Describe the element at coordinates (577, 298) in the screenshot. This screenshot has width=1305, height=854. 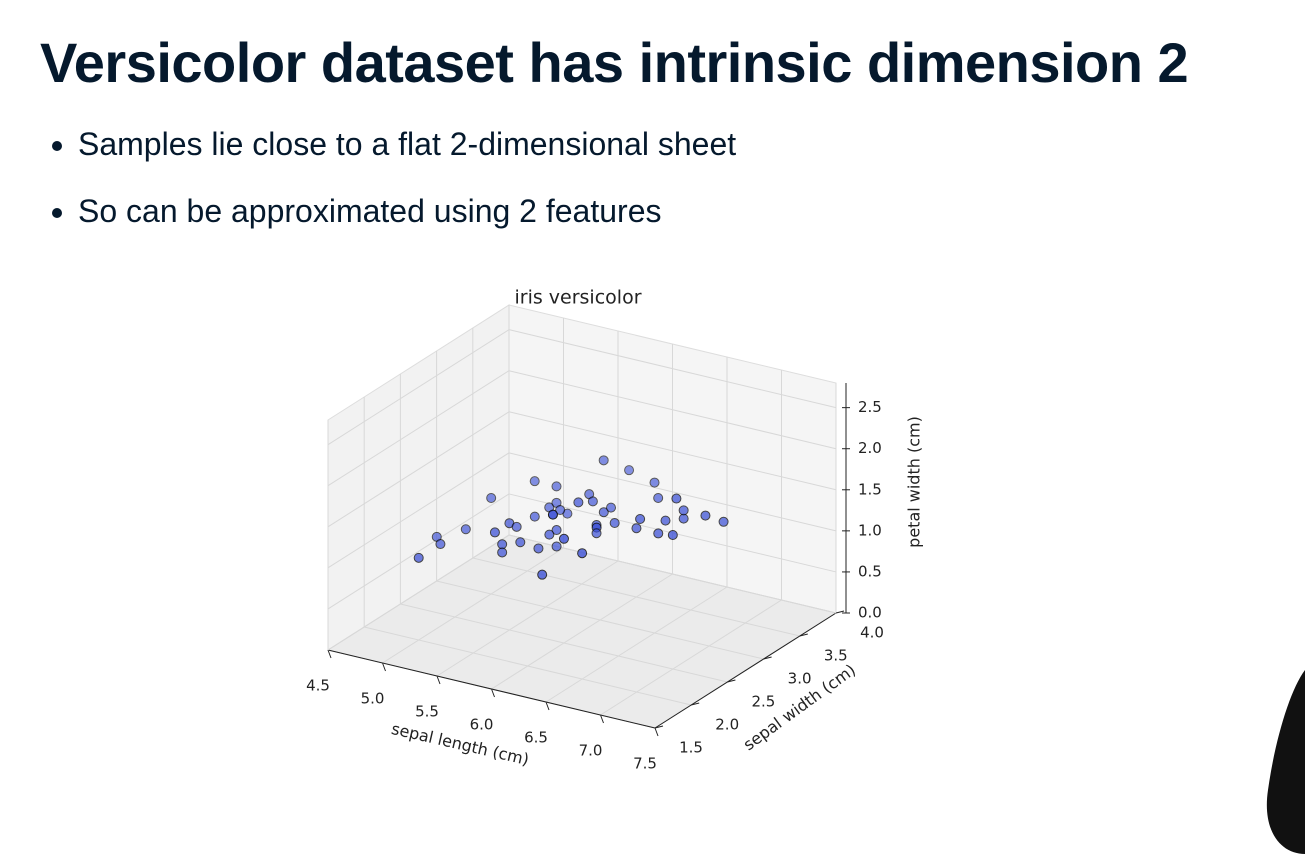
I see `chart-title: iris versicolor` at that location.